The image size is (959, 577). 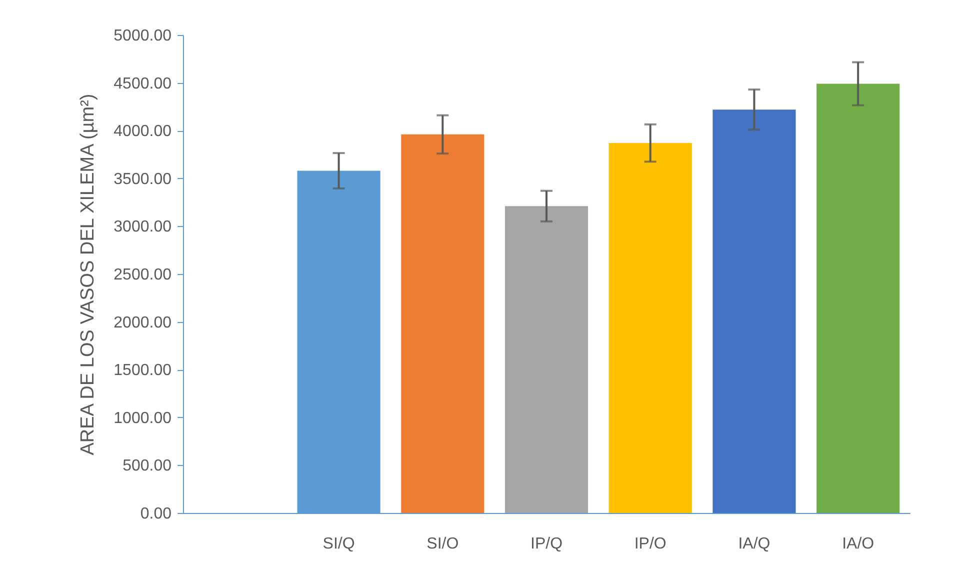 What do you see at coordinates (143, 418) in the screenshot?
I see `y-tick-label: 1000.00` at bounding box center [143, 418].